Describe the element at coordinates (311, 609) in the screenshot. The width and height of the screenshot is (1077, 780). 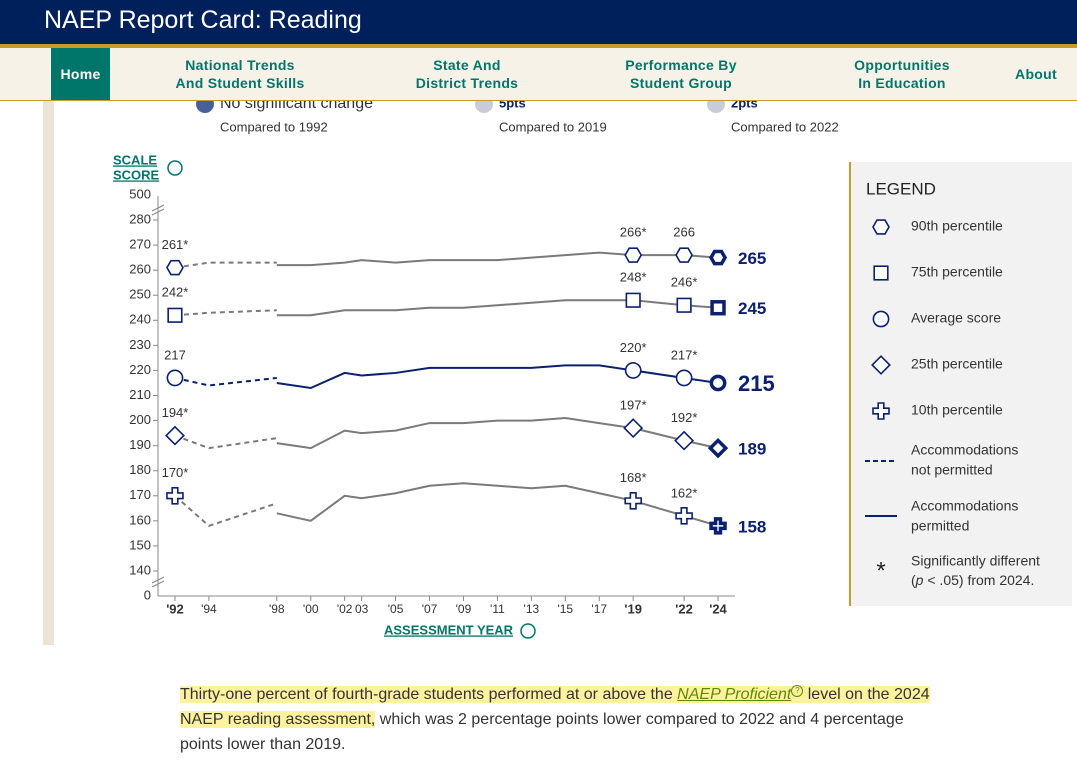
I see `x-tick-label: '00` at that location.